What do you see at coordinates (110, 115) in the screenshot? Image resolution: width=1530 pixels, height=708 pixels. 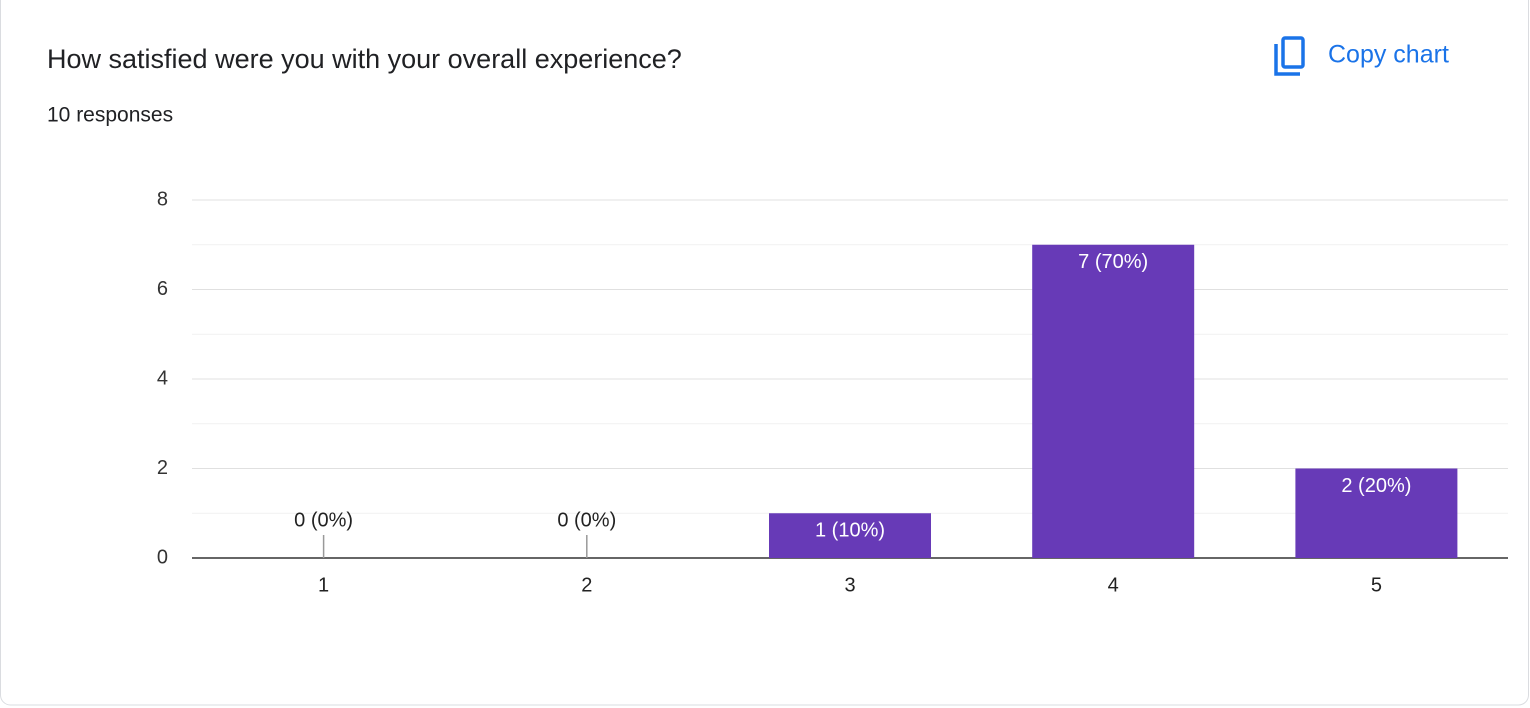 I see `chart-subtitle: 10 responses` at bounding box center [110, 115].